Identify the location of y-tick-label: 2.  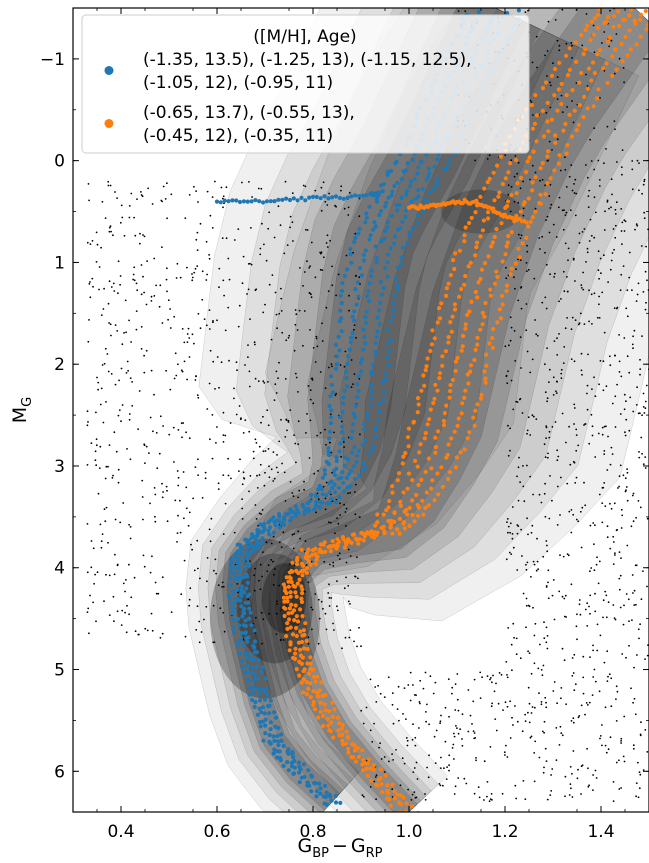
(59, 365).